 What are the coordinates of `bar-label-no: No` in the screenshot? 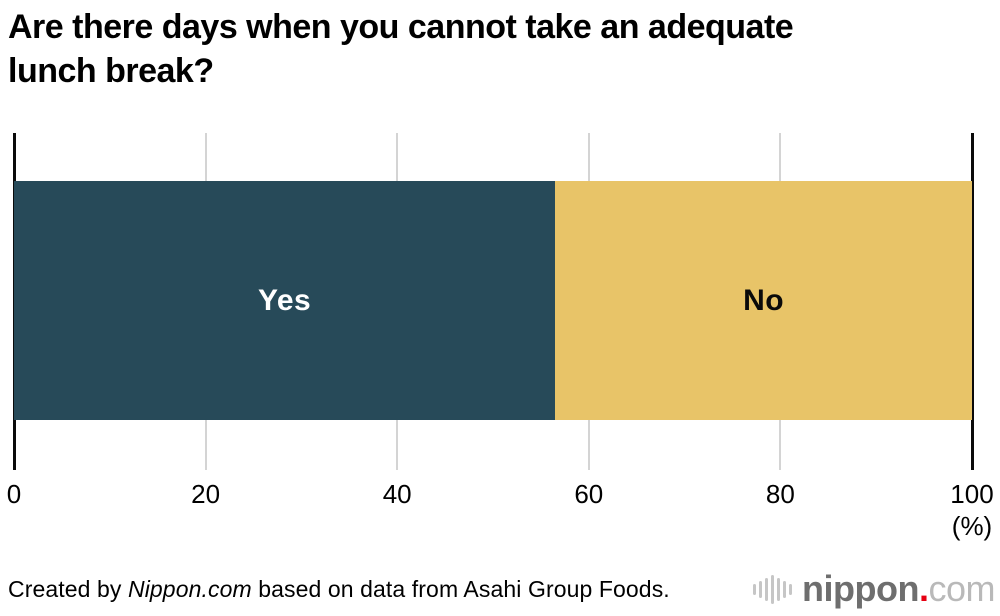 It's located at (764, 300).